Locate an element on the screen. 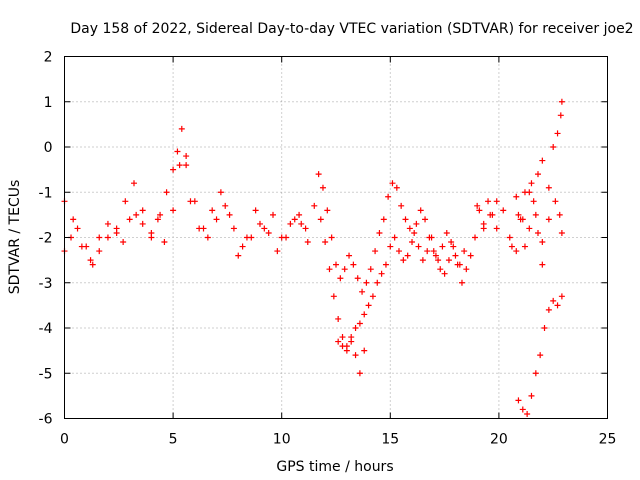  y-tick-label: -1 is located at coordinates (46, 193).